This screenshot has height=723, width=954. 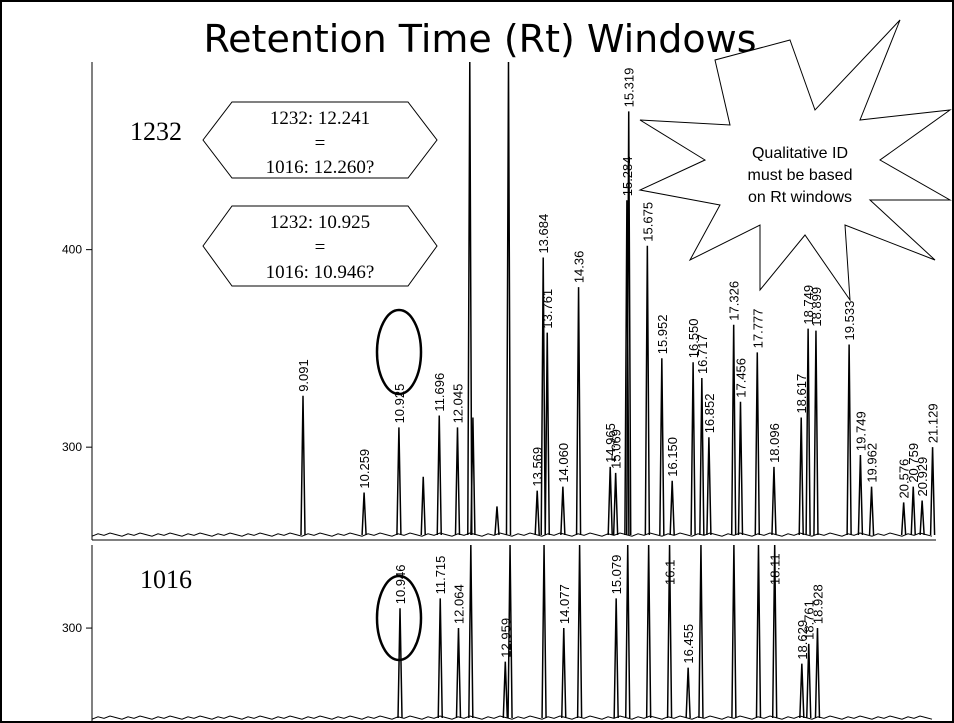 I want to click on peak-label: 14.36, so click(x=579, y=267).